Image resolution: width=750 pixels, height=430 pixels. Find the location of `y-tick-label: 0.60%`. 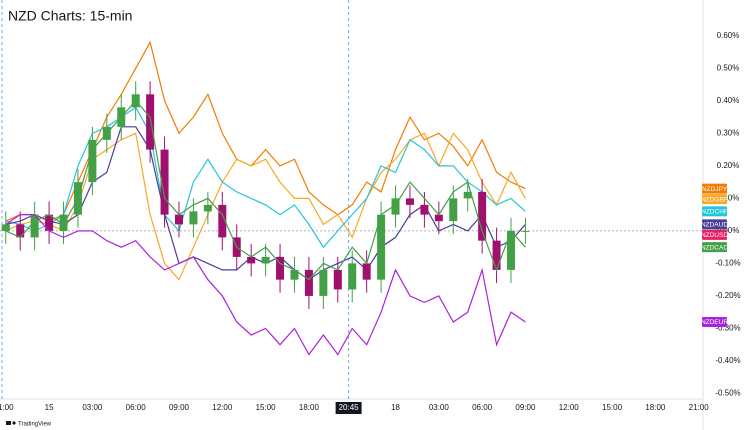

y-tick-label: 0.60% is located at coordinates (728, 35).